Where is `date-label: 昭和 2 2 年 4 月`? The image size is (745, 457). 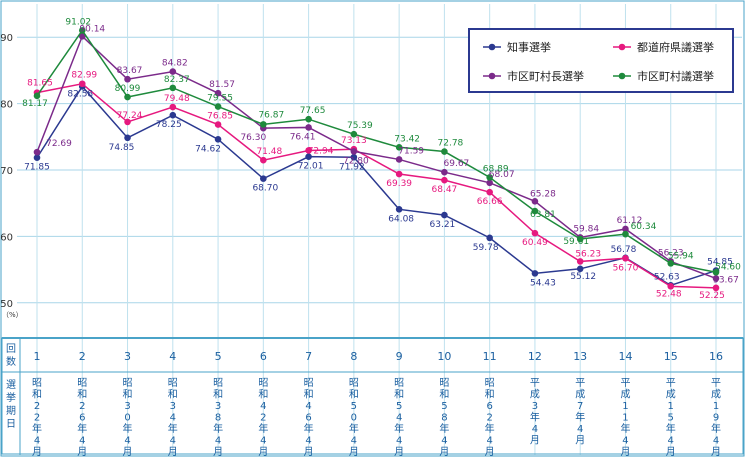
date-label: 昭和 2 2 年 4 月 is located at coordinates (37, 417).